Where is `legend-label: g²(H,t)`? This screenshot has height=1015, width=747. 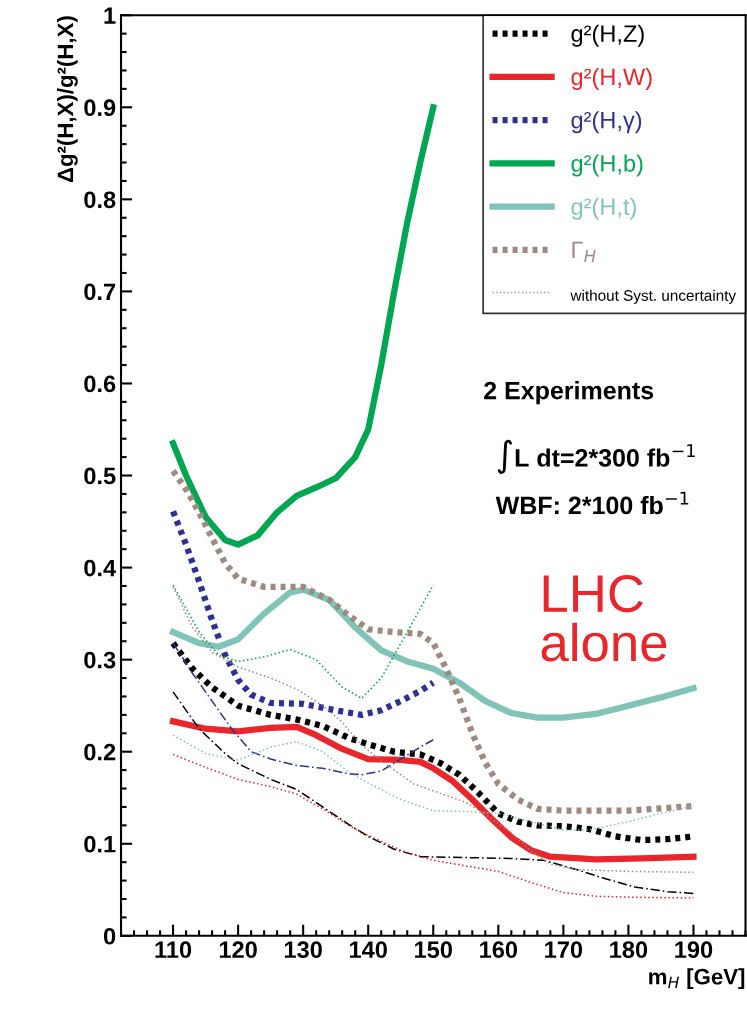
legend-label: g²(H,t) is located at coordinates (603, 208).